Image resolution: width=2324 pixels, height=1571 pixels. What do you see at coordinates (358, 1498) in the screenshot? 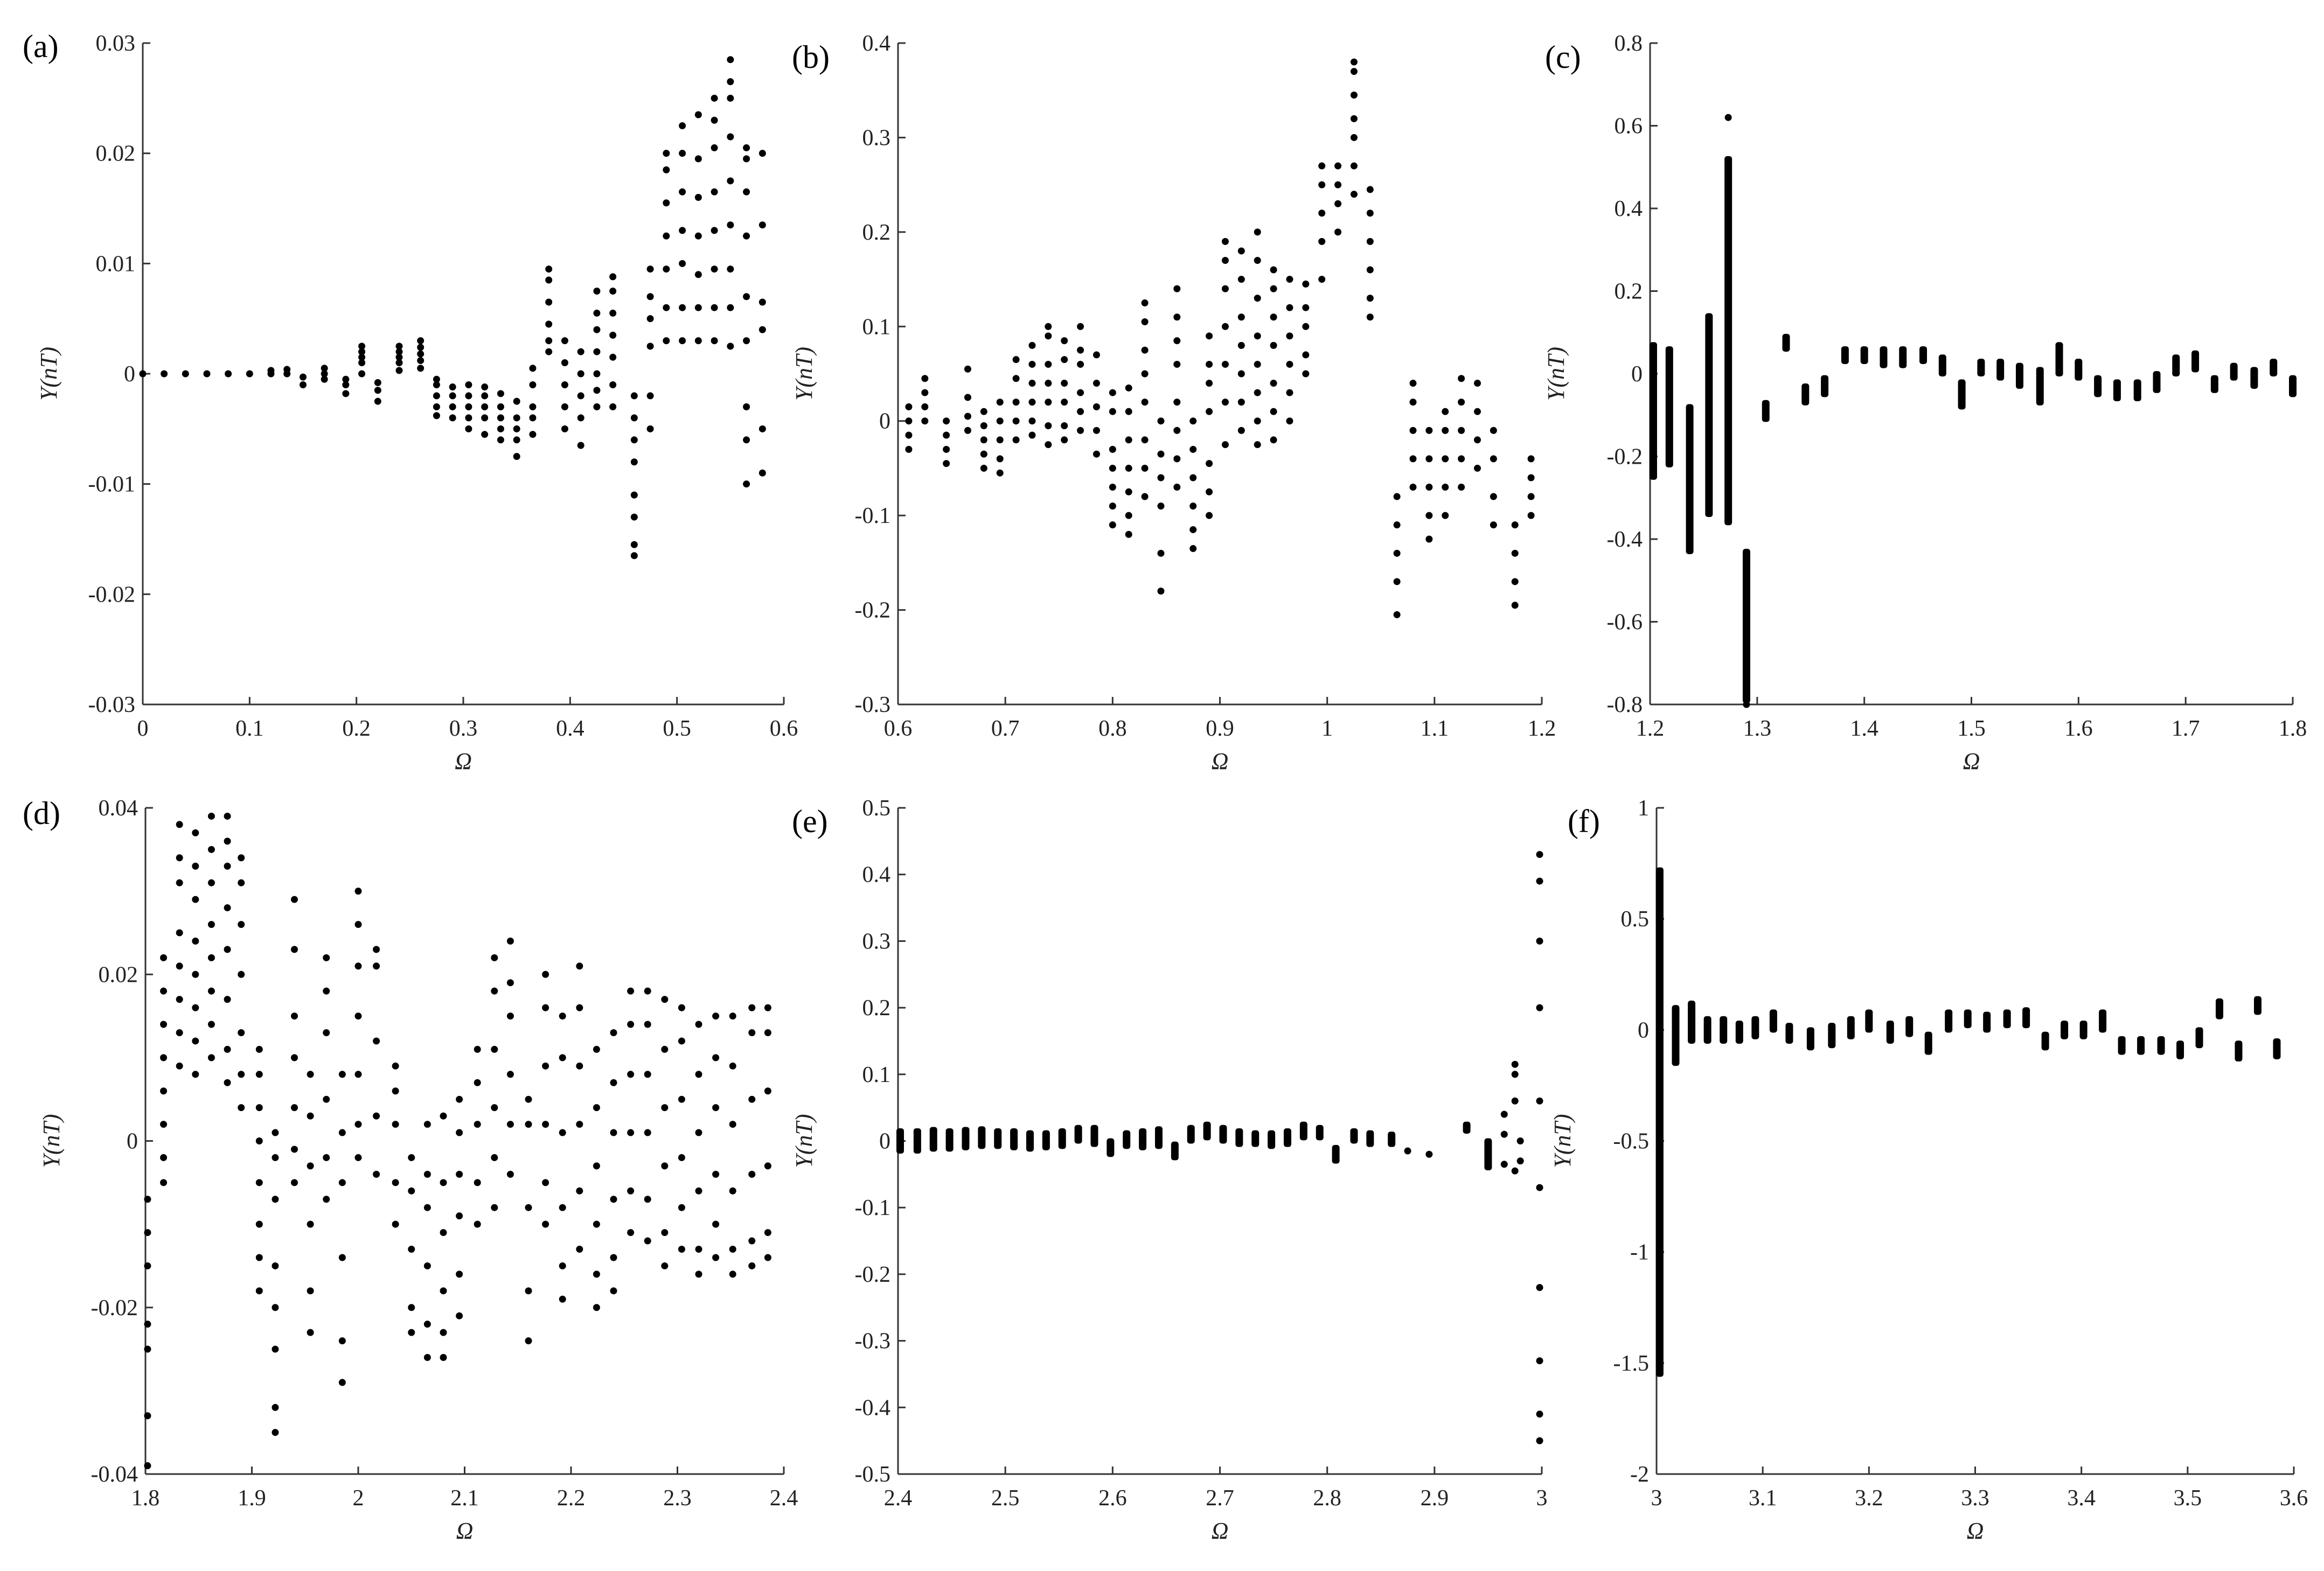
I see `x-tick-label: 2` at bounding box center [358, 1498].